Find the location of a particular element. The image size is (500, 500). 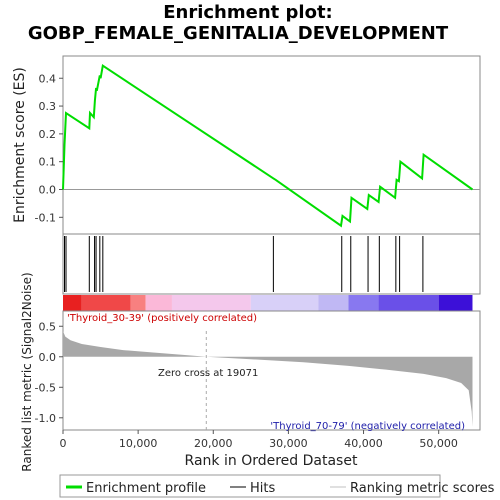

hits-panel-frame is located at coordinates (271, 264).